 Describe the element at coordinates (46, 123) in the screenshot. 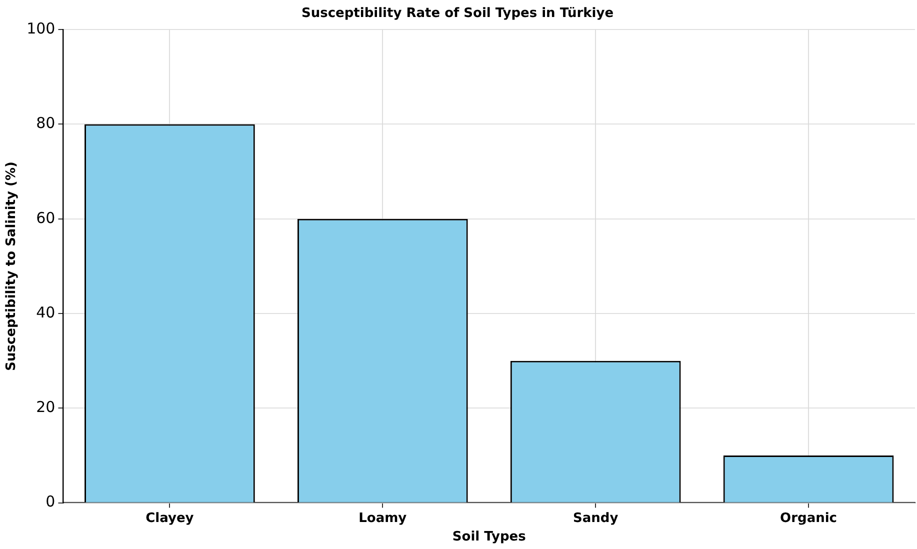

I see `y-tick-label: 80` at that location.